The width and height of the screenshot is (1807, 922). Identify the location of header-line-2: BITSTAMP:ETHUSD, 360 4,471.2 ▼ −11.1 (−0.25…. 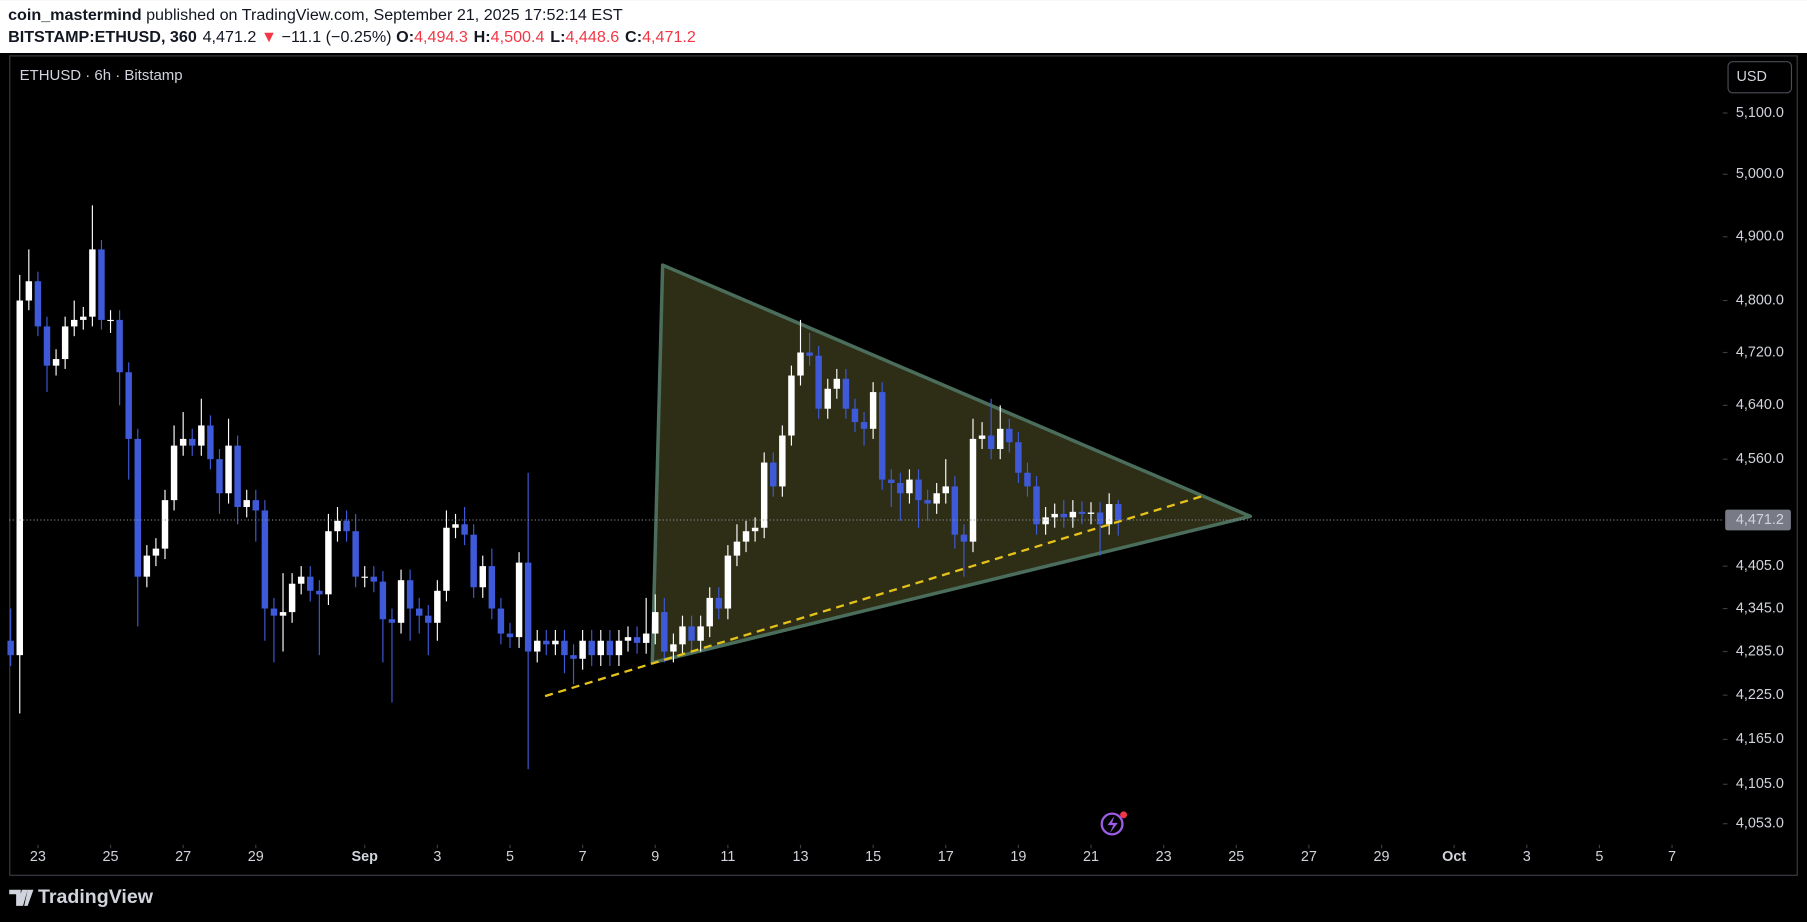
(352, 37).